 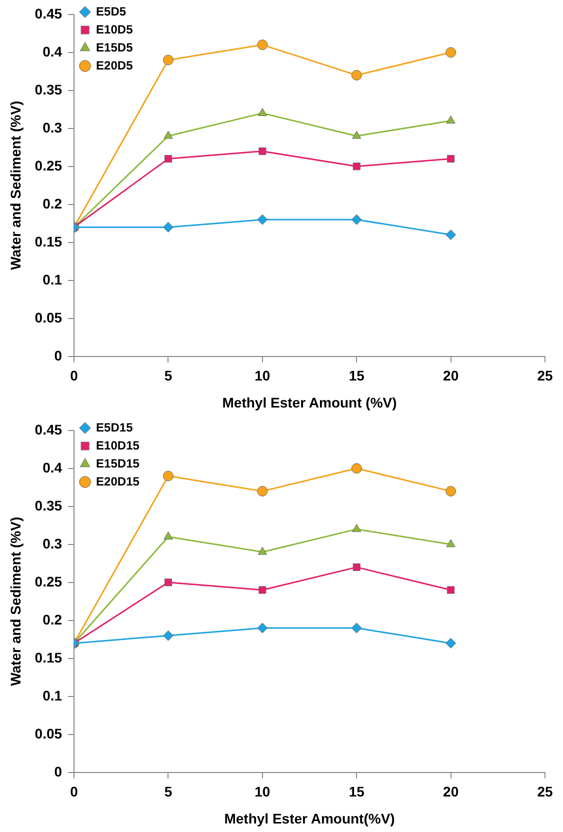 What do you see at coordinates (118, 481) in the screenshot?
I see `legend-label: E20D15` at bounding box center [118, 481].